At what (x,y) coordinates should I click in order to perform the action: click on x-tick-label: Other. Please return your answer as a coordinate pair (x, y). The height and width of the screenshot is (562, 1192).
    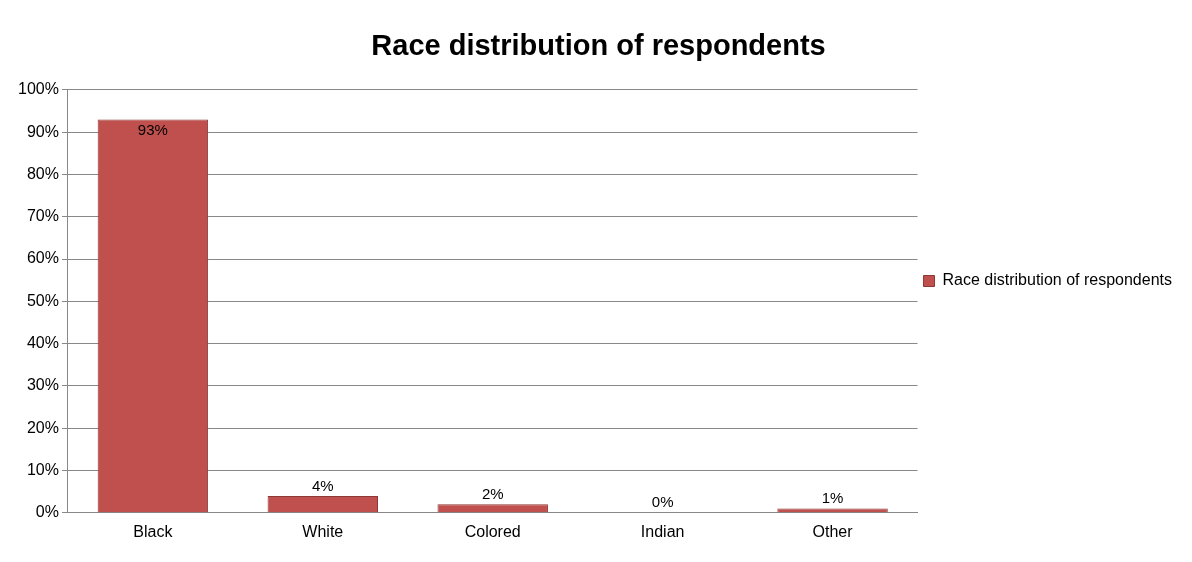
    Looking at the image, I should click on (833, 531).